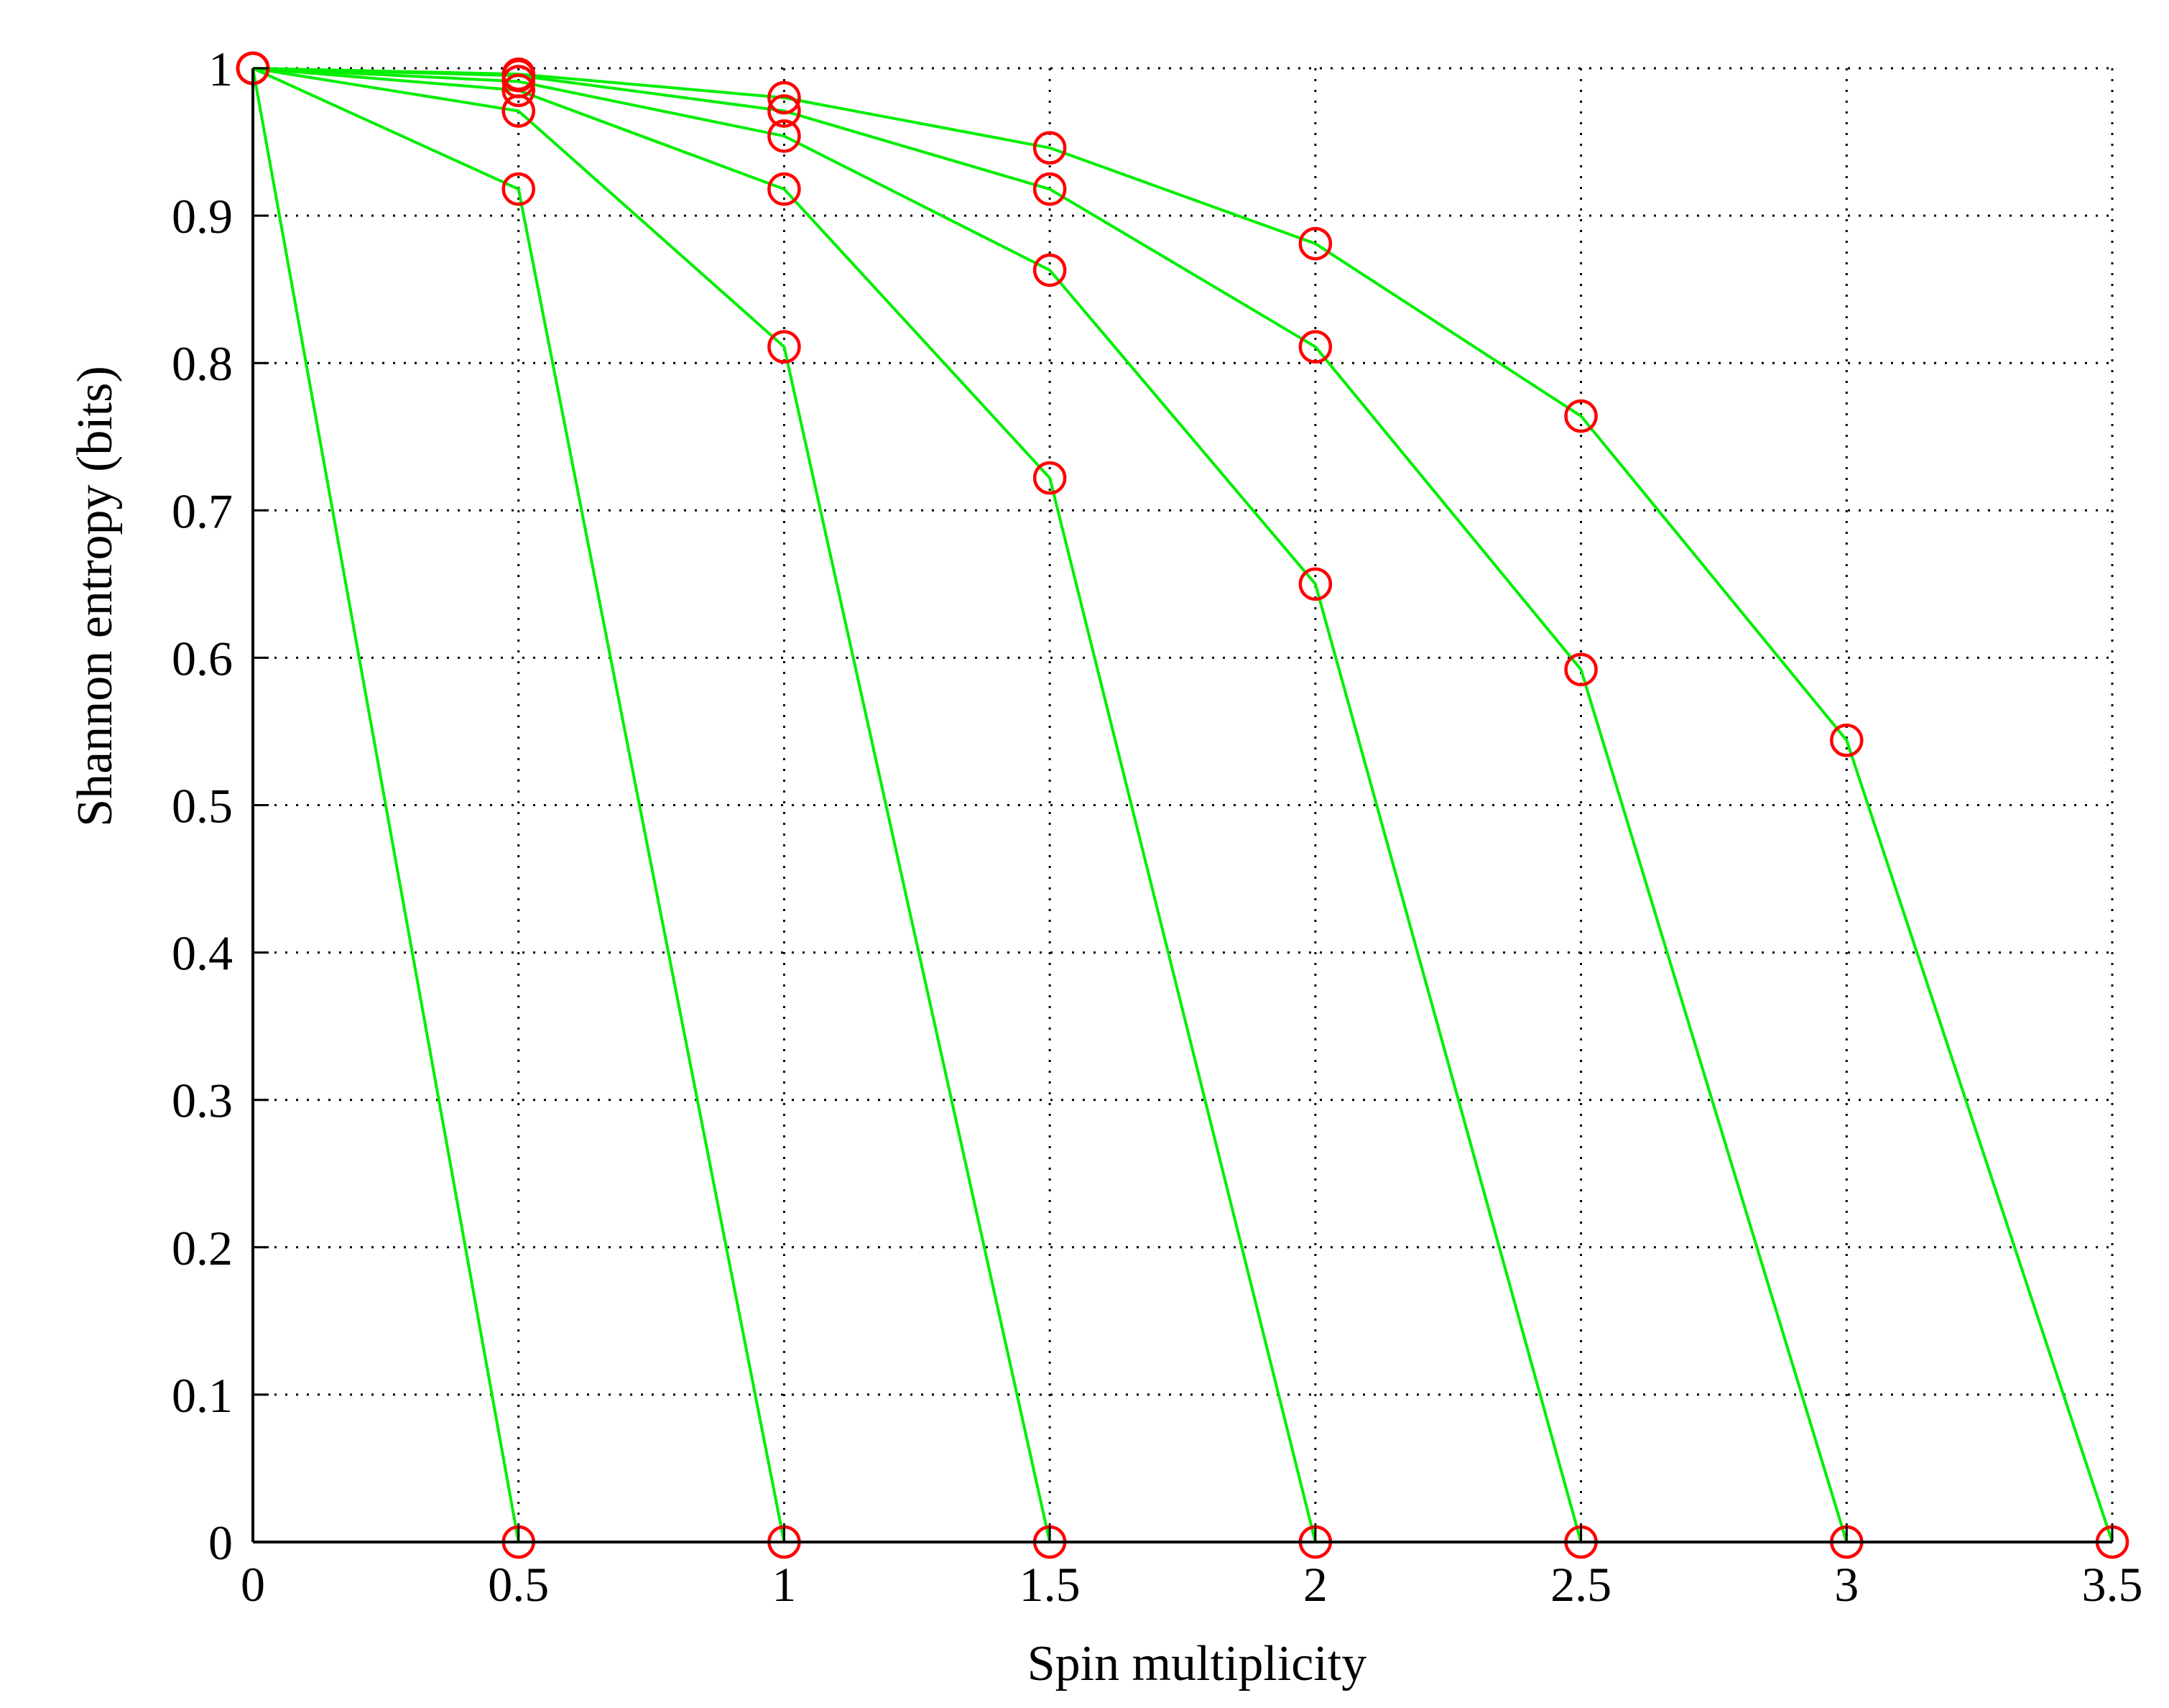  Describe the element at coordinates (95, 596) in the screenshot. I see `y-axis-label: Shannon entropy (bits)` at that location.